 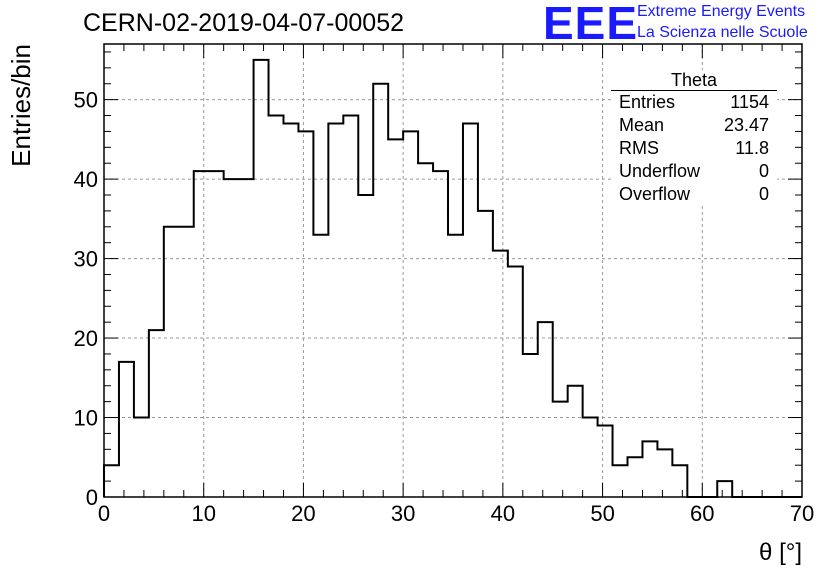 What do you see at coordinates (639, 148) in the screenshot?
I see `stats-label: RMS` at bounding box center [639, 148].